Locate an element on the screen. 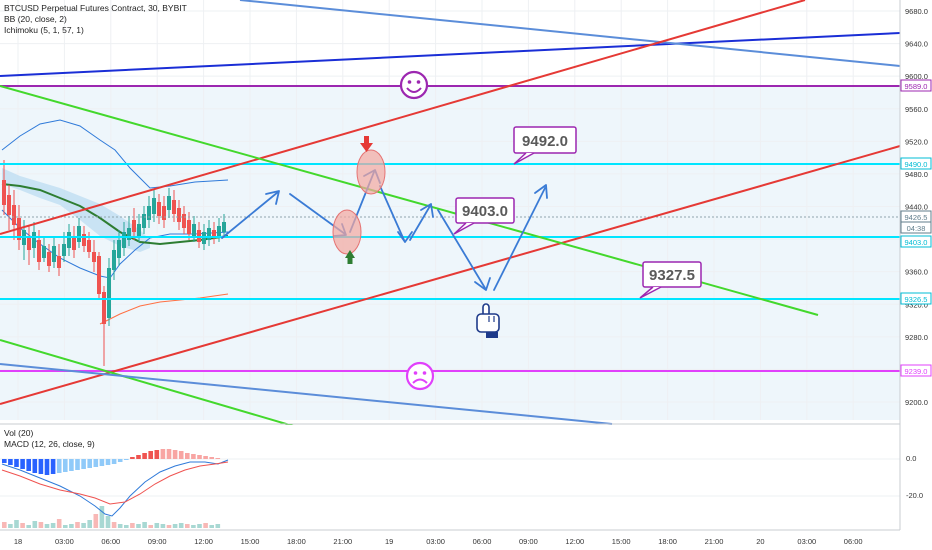 The height and width of the screenshot is (550, 932). pointing-hand-icon is located at coordinates (488, 320).